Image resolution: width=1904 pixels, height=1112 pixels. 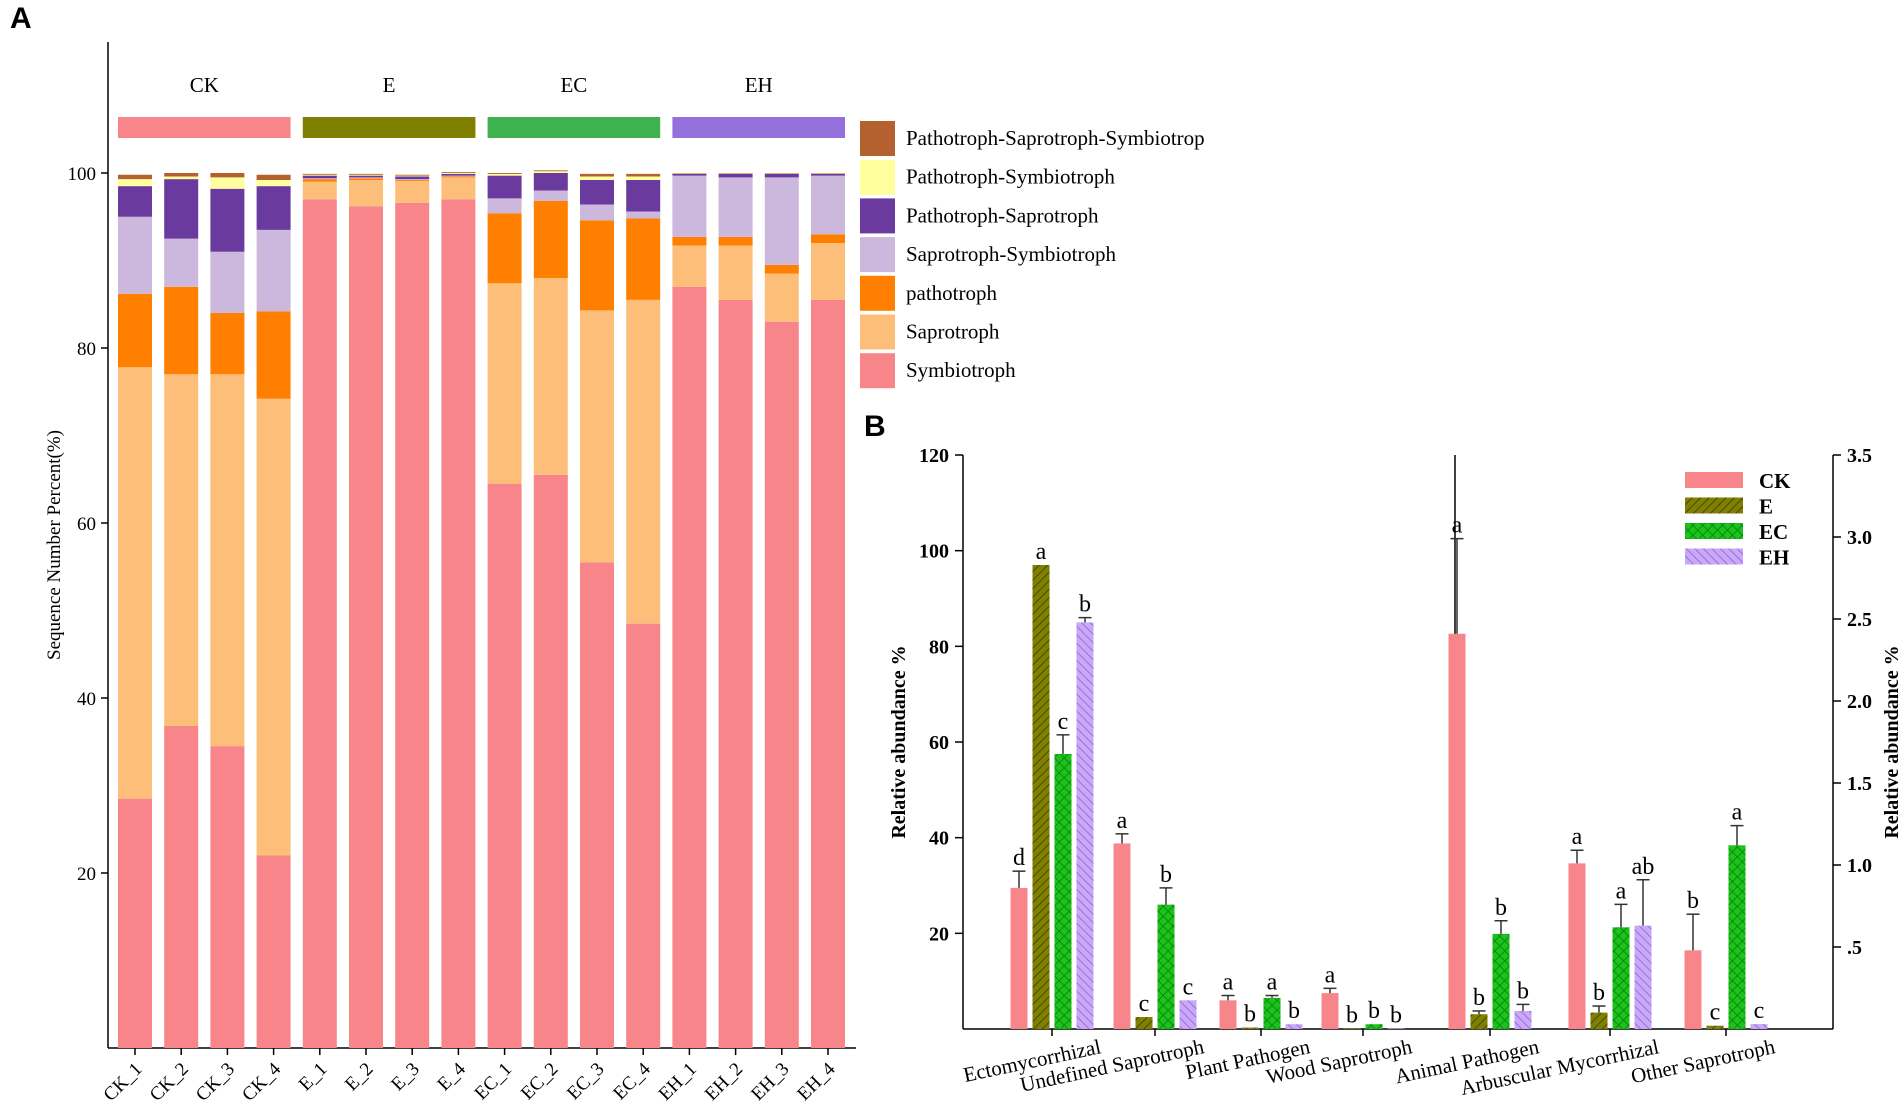 I want to click on panel-b-left-y-tick-label: 20, so click(x=939, y=934).